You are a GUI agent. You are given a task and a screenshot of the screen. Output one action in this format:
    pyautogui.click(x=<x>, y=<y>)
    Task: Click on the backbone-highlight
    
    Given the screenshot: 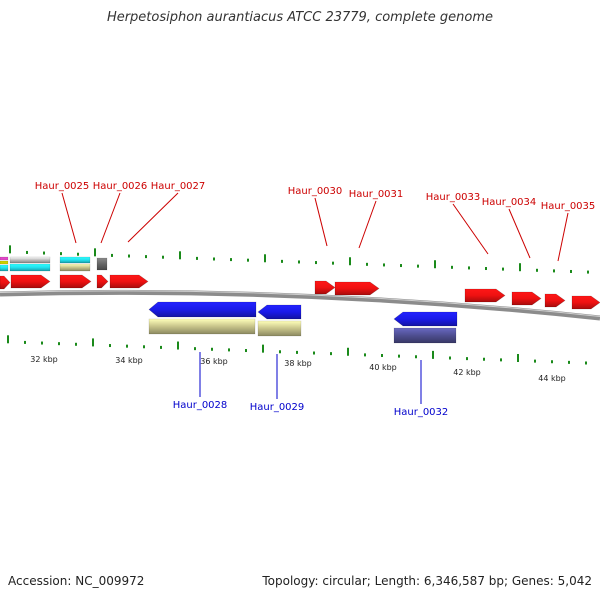 What is the action you would take?
    pyautogui.click(x=300, y=303)
    